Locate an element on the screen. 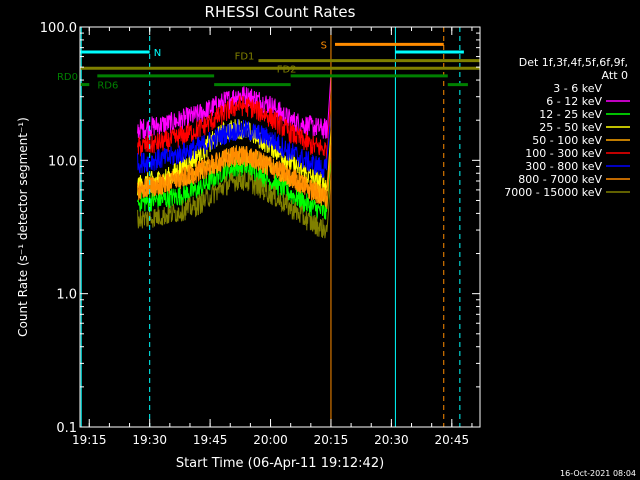 This screenshot has height=480, width=640. x-tick-label: 20:45 is located at coordinates (452, 440).